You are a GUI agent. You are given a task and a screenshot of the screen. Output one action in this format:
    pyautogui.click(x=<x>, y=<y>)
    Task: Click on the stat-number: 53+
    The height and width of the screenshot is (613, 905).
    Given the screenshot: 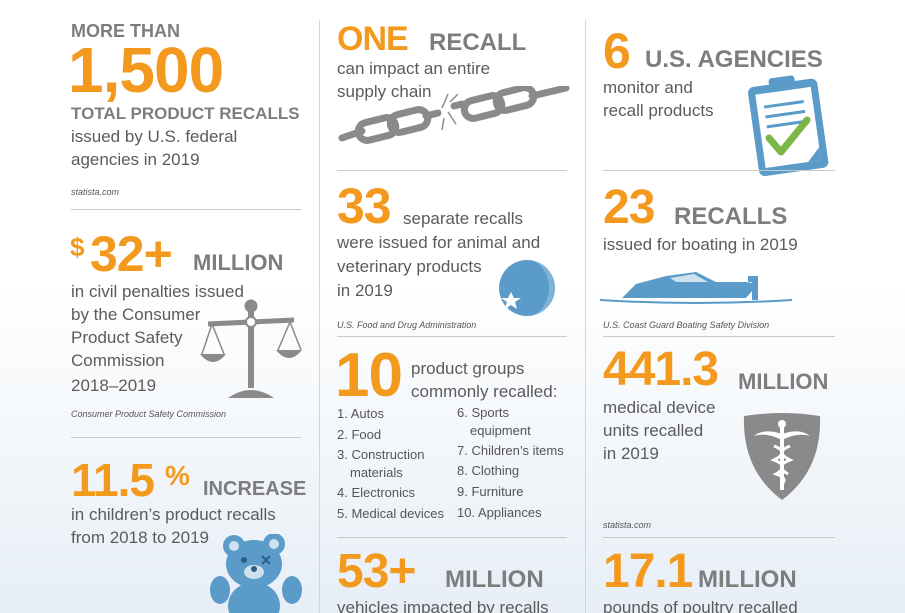 What is the action you would take?
    pyautogui.click(x=376, y=571)
    